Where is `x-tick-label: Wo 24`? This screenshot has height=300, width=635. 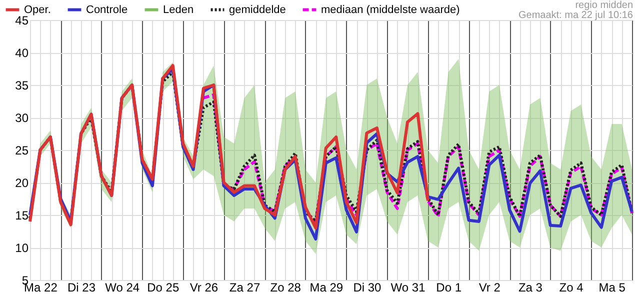 x-tick-label: Wo 24 is located at coordinates (122, 287).